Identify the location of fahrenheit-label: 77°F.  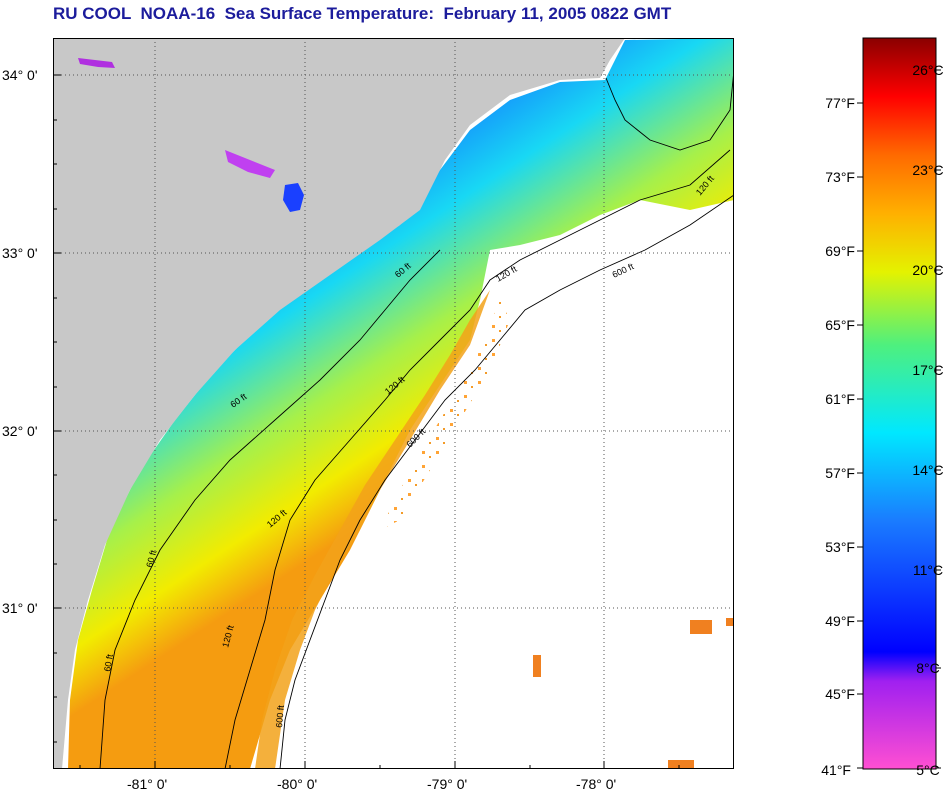
(840, 103).